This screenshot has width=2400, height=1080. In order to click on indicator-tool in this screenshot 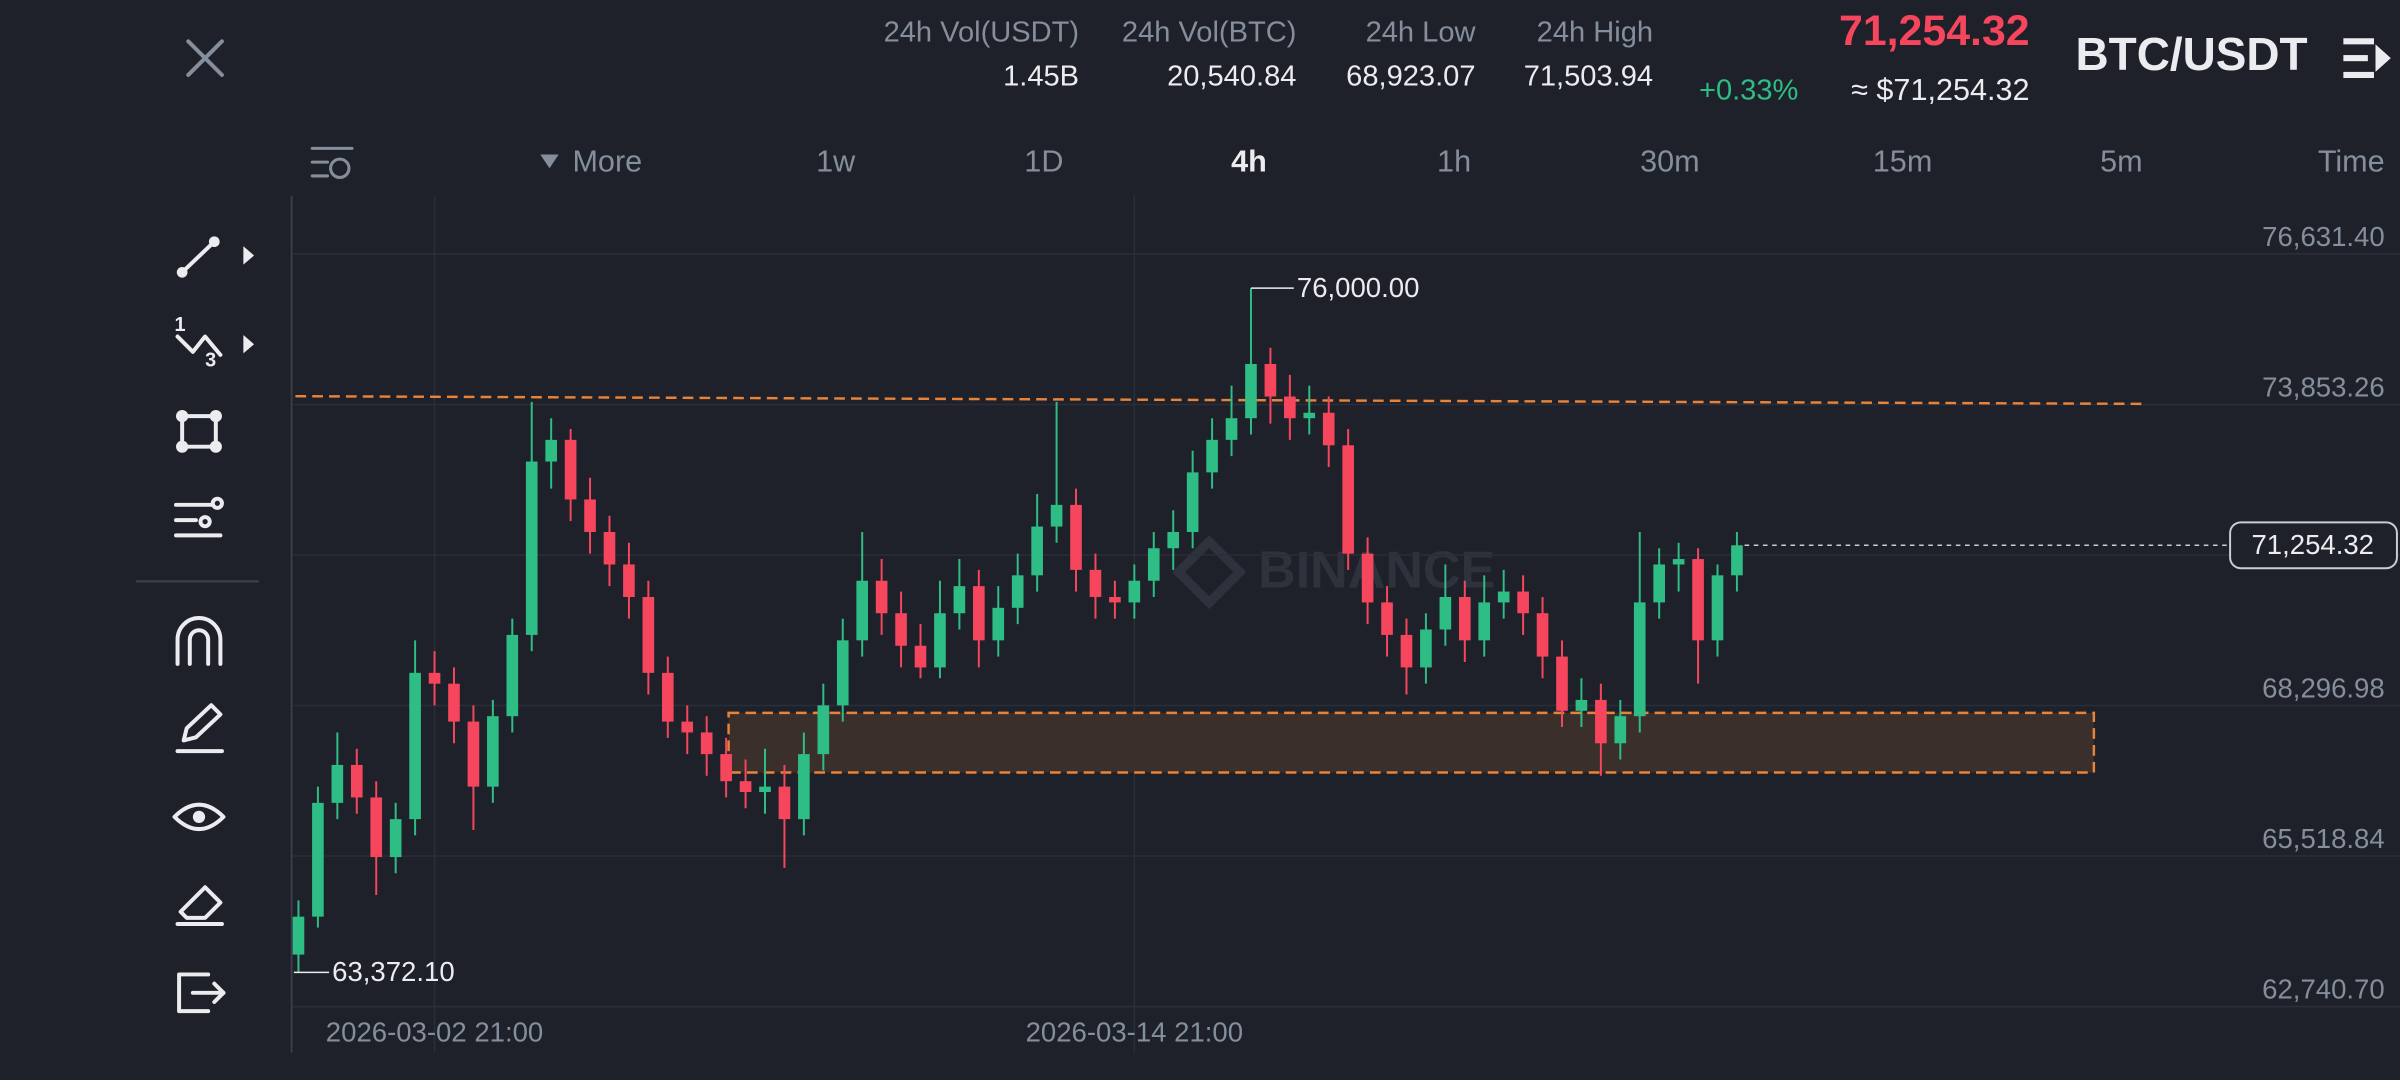, I will do `click(199, 517)`.